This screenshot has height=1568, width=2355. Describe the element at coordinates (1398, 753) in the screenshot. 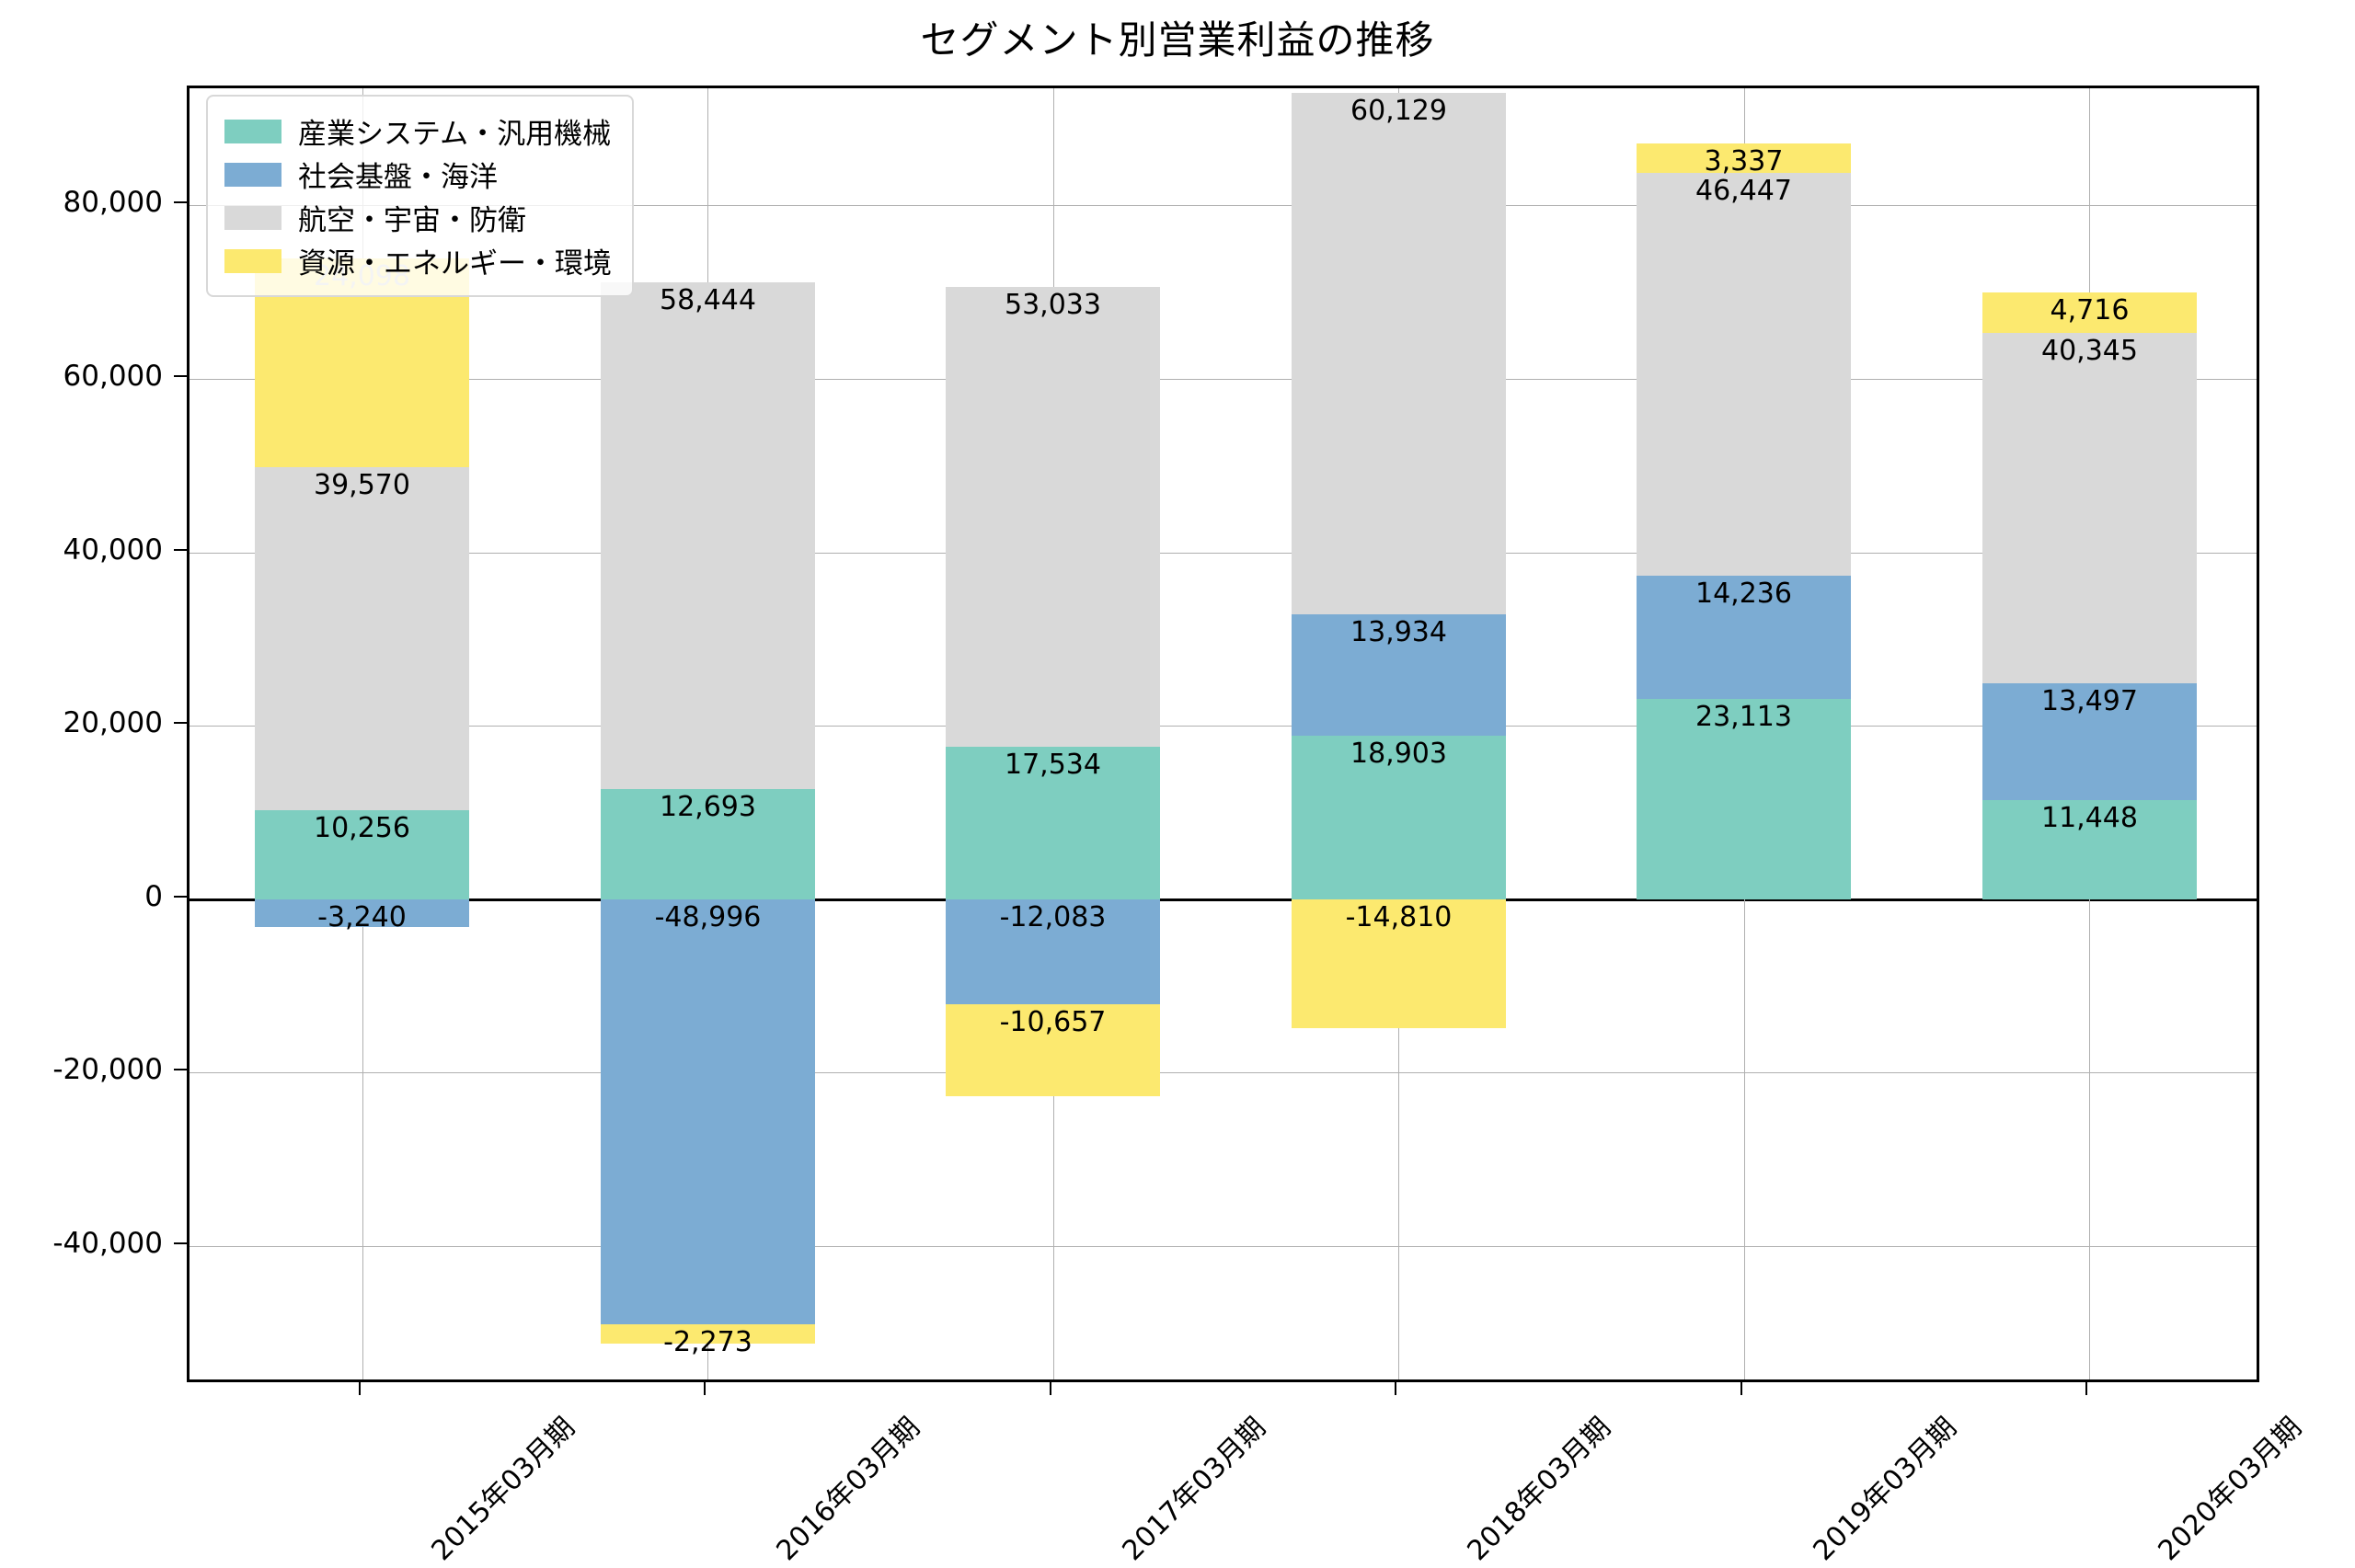

I see `bar-value-label: 18,903` at that location.